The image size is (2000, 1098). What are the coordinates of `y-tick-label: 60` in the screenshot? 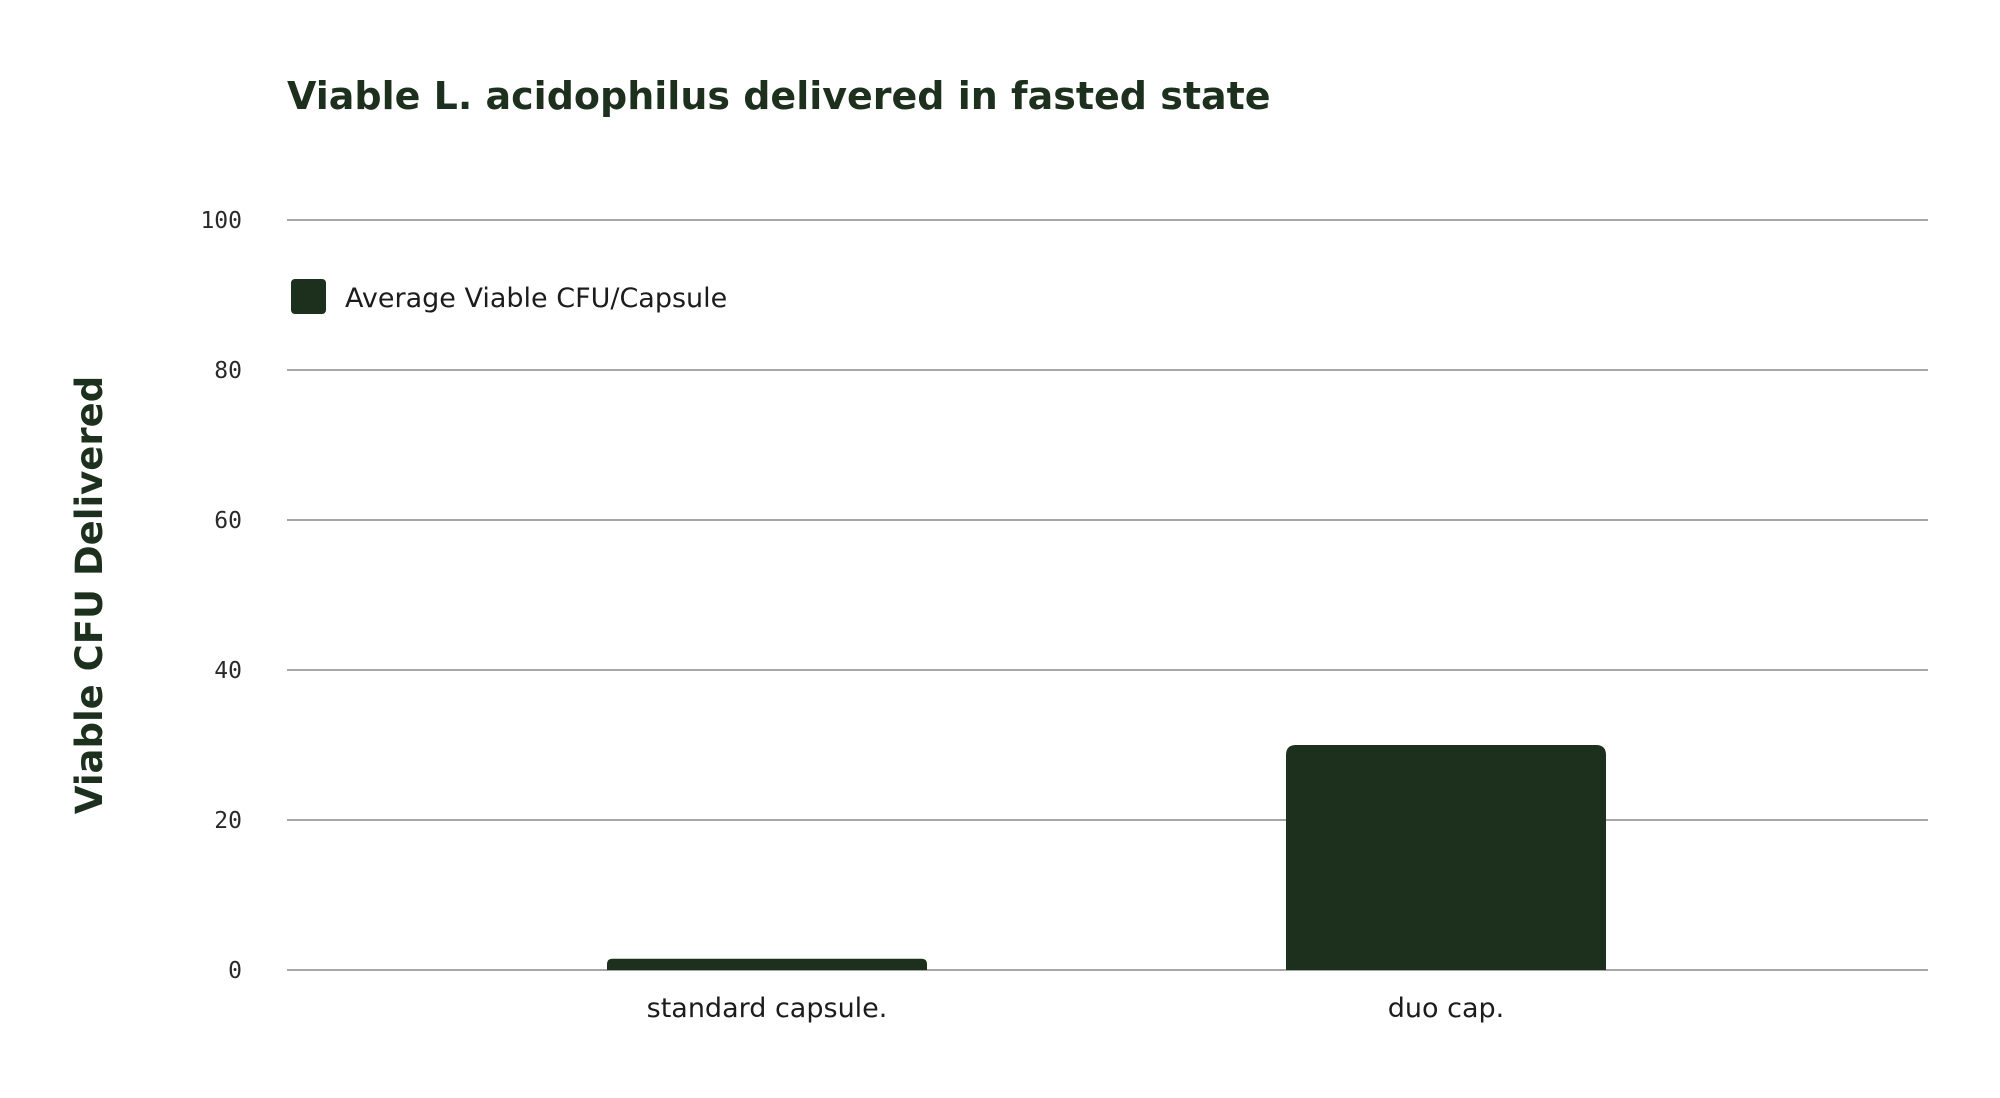 It's located at (228, 521).